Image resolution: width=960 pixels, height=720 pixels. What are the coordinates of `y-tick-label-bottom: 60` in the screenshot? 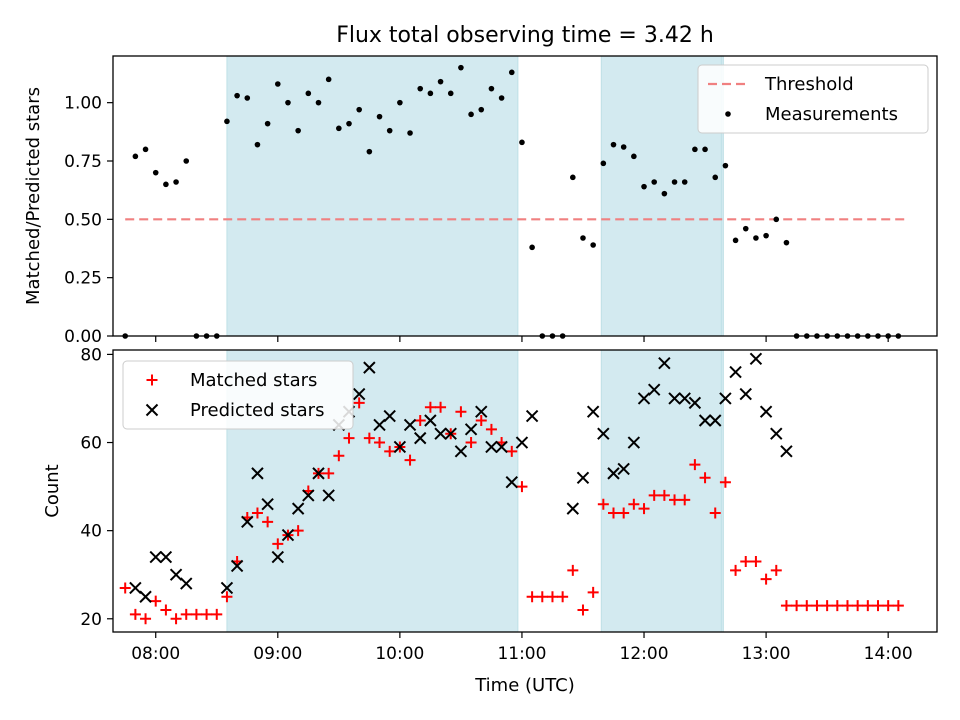 It's located at (91, 444).